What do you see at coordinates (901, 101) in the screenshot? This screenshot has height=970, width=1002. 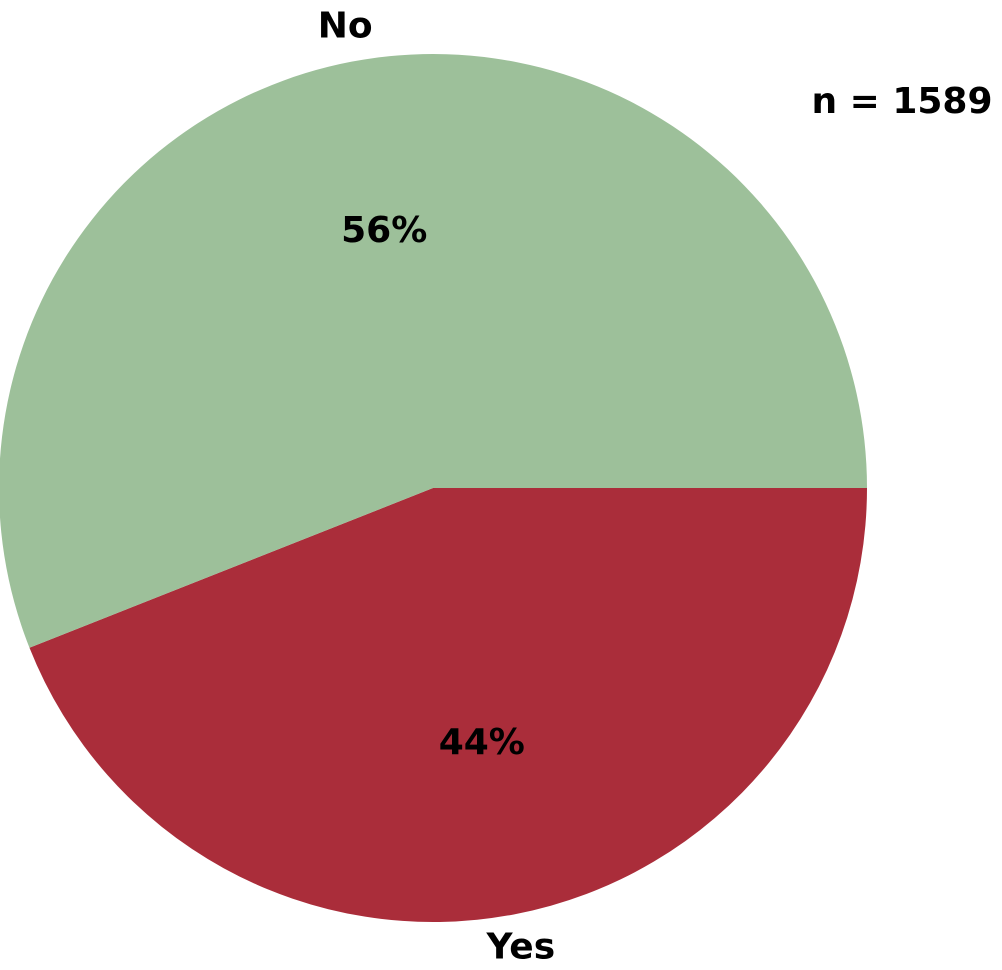 I see `annotation: n = 1589` at bounding box center [901, 101].